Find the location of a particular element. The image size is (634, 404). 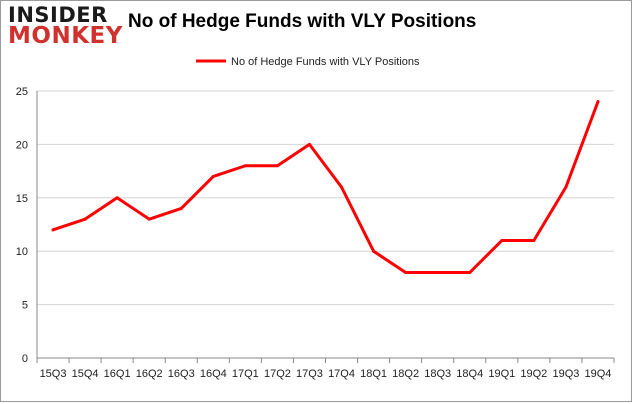

y-tick-label: 0 is located at coordinates (25, 359).